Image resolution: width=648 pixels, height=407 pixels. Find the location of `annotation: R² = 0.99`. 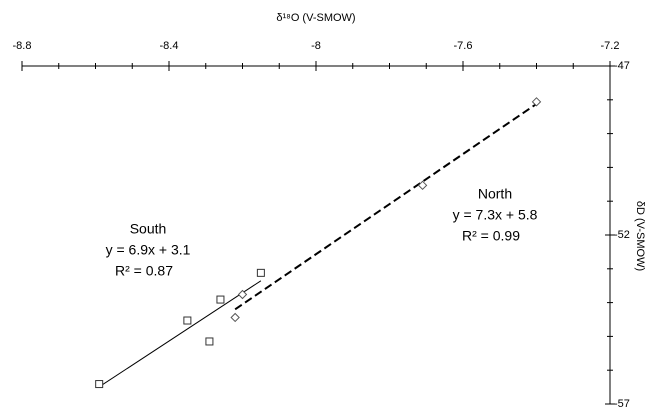

annotation: R² = 0.99 is located at coordinates (491, 236).